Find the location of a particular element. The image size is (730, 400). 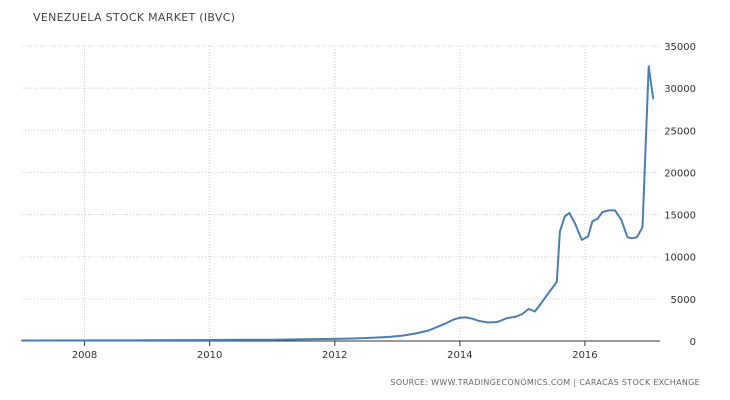

x-tick-label: 2012 is located at coordinates (334, 355).